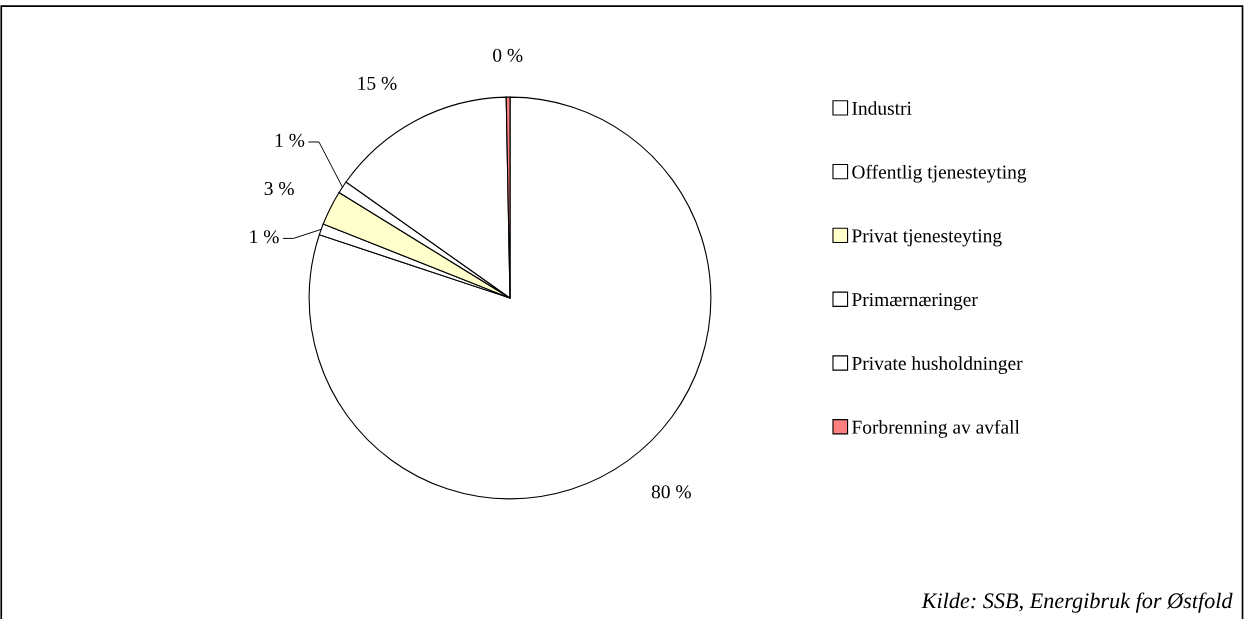 This screenshot has height=619, width=1245. What do you see at coordinates (377, 83) in the screenshot?
I see `data-label: 15 %` at bounding box center [377, 83].